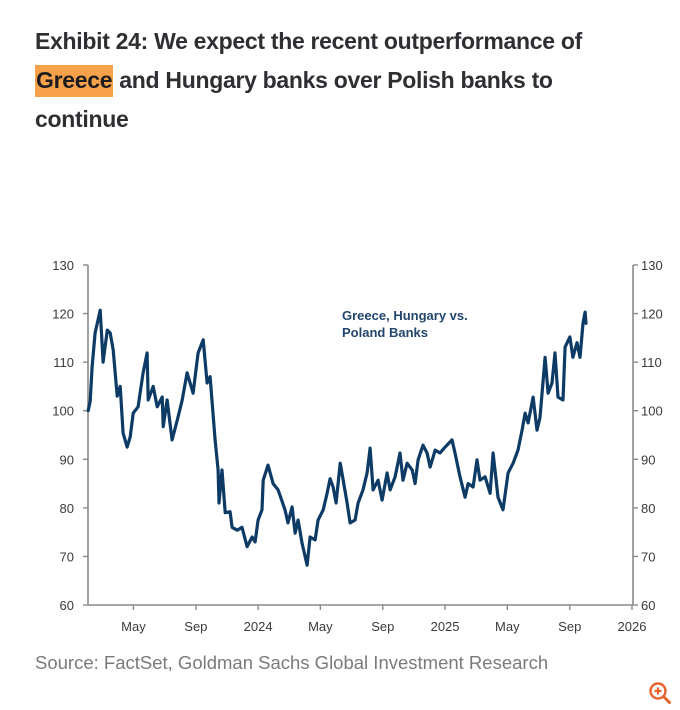 Image resolution: width=680 pixels, height=710 pixels. Describe the element at coordinates (63, 265) in the screenshot. I see `y-tick-label-left: 130` at that location.